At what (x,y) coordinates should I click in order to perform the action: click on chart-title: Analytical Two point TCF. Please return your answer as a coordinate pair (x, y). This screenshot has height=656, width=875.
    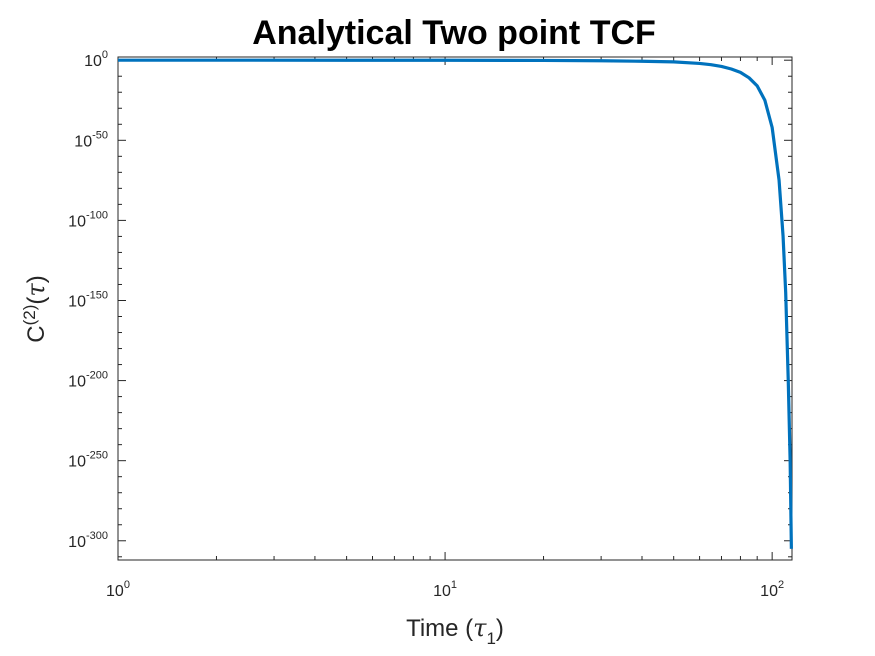
    Looking at the image, I should click on (454, 33).